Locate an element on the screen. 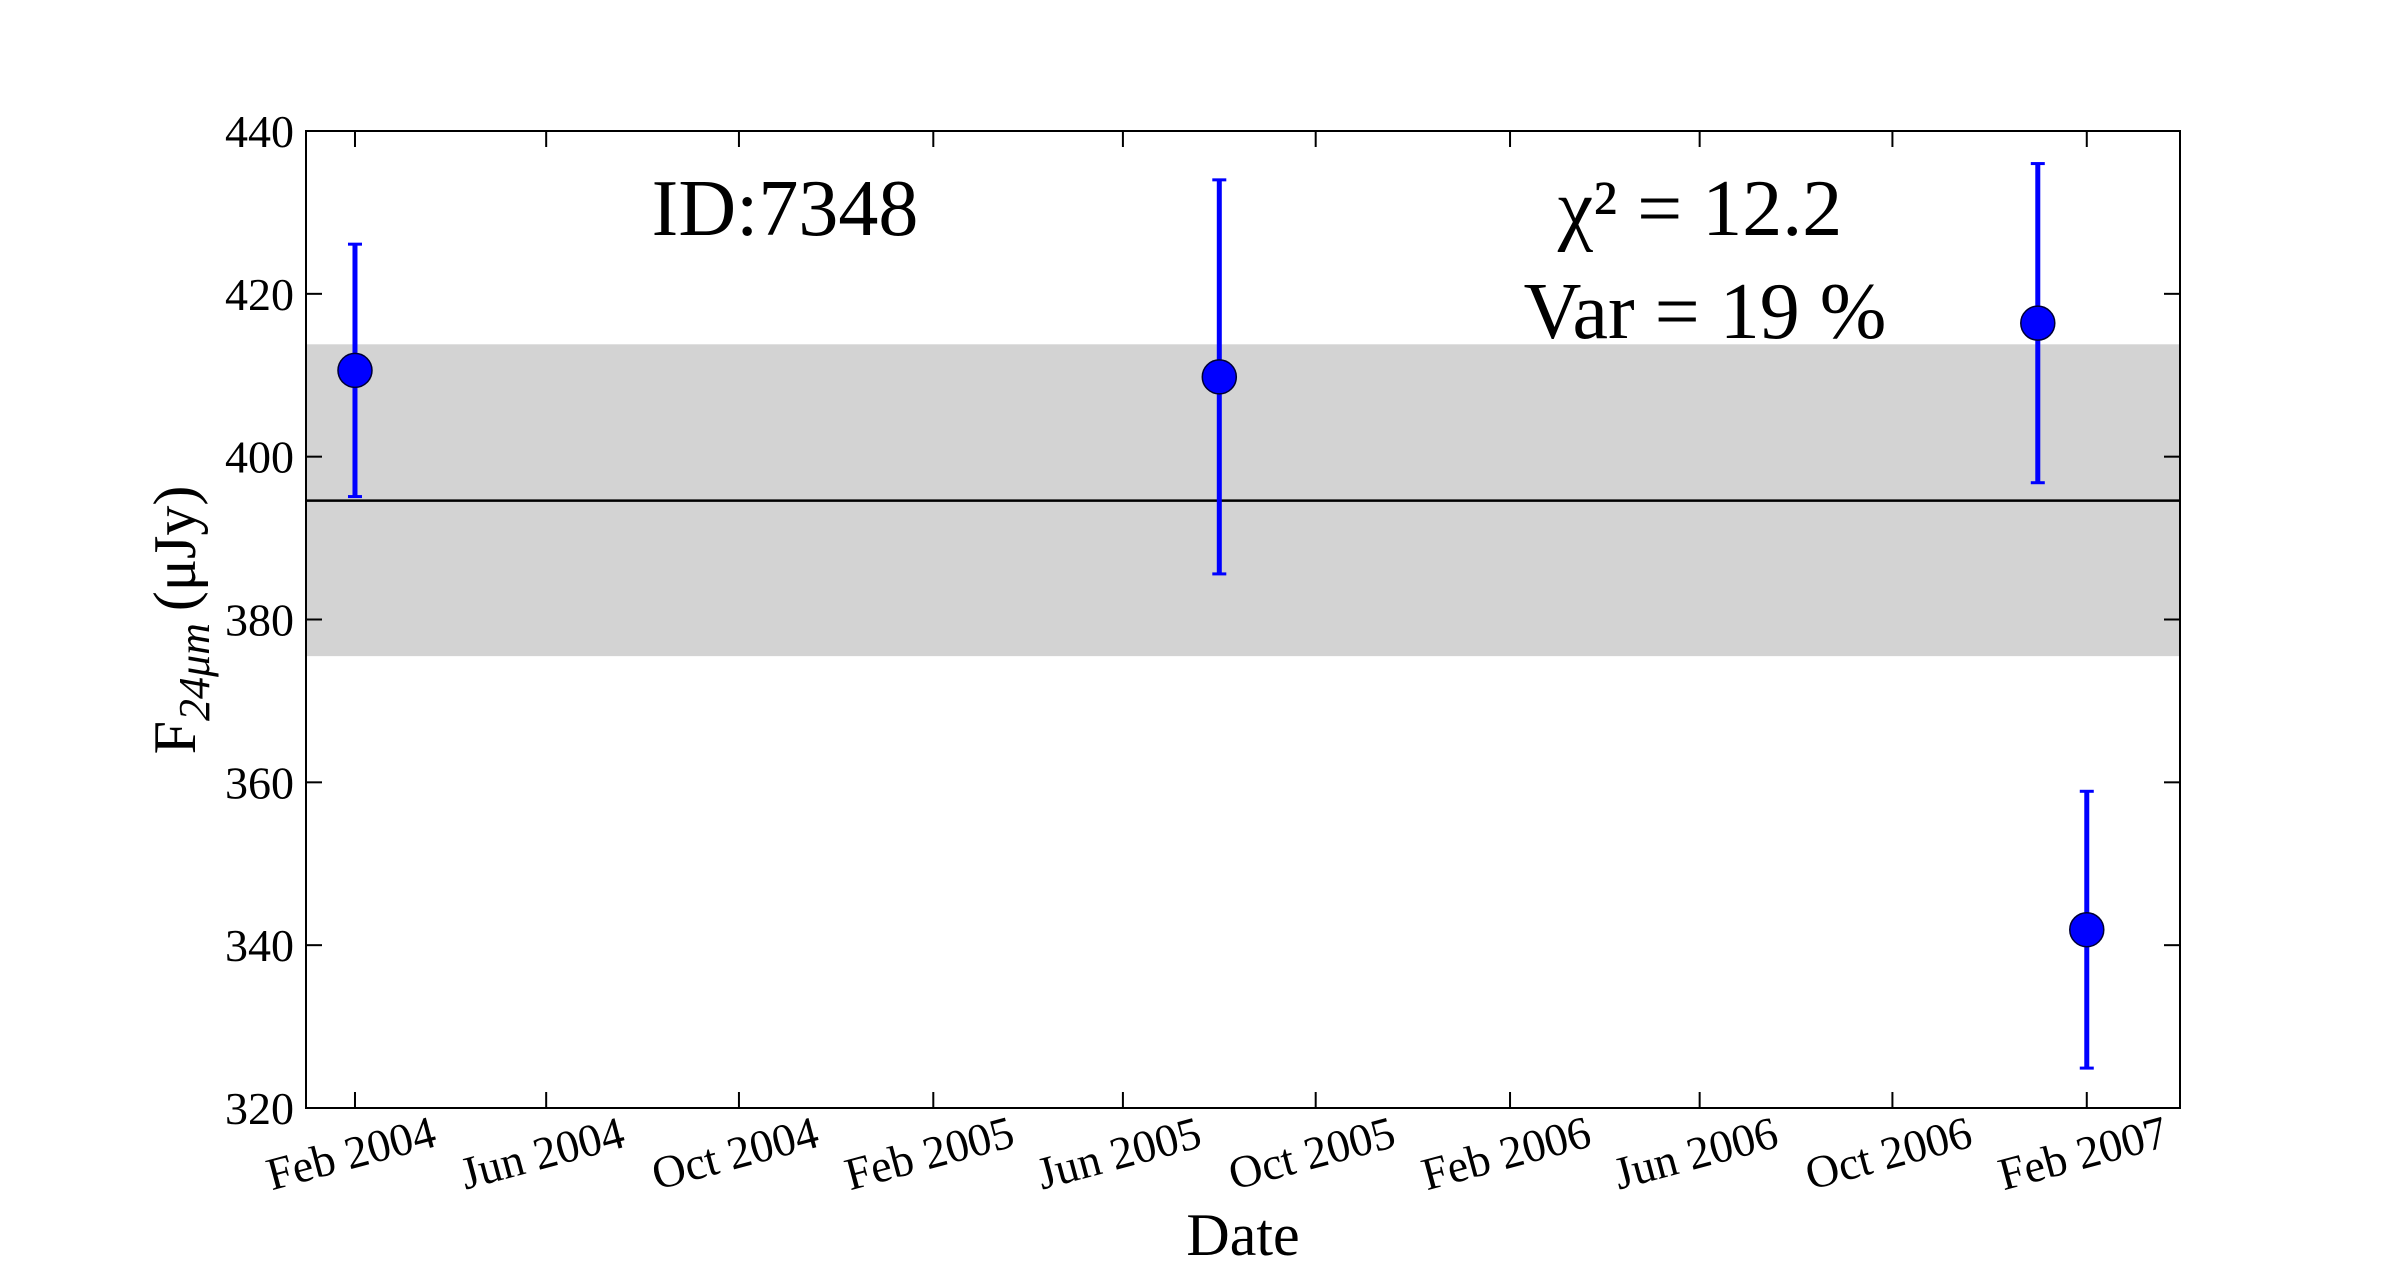 This screenshot has width=2400, height=1285. y-tick-label: 420 is located at coordinates (259, 294).